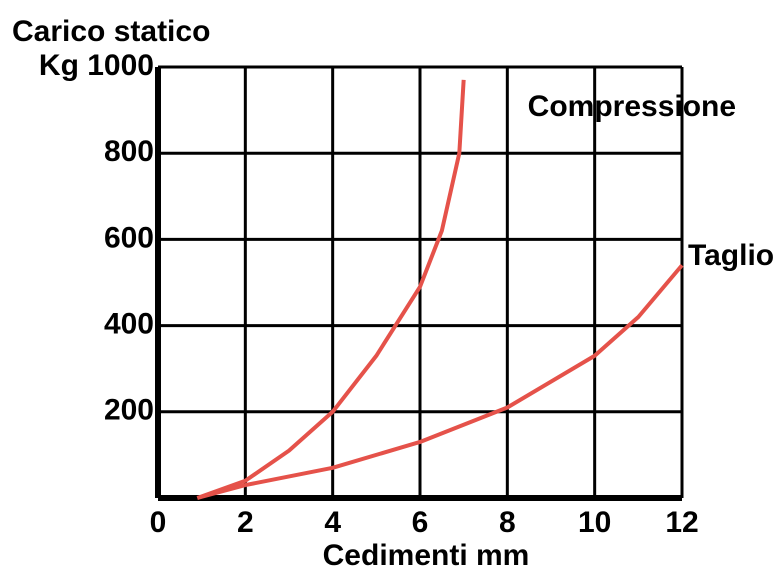  What do you see at coordinates (111, 31) in the screenshot?
I see `chart-title: Carico statico` at bounding box center [111, 31].